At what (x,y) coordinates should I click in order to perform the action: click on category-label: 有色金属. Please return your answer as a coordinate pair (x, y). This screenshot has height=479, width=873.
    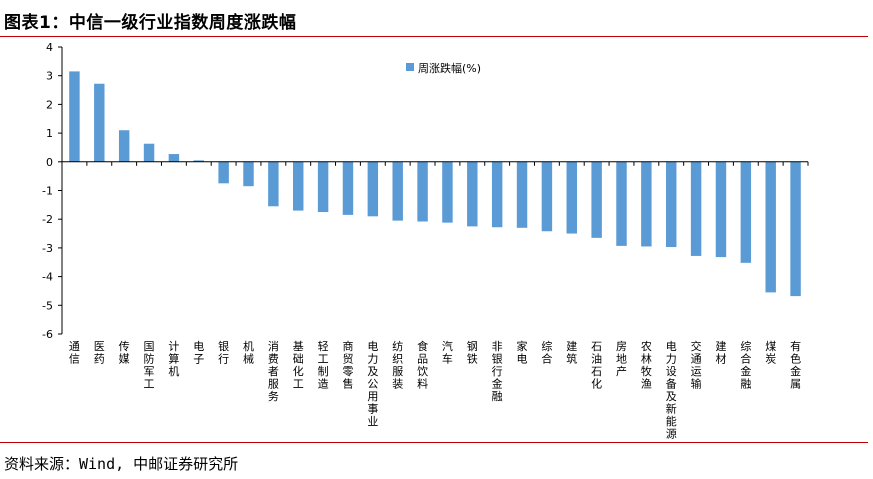
    Looking at the image, I should click on (795, 365).